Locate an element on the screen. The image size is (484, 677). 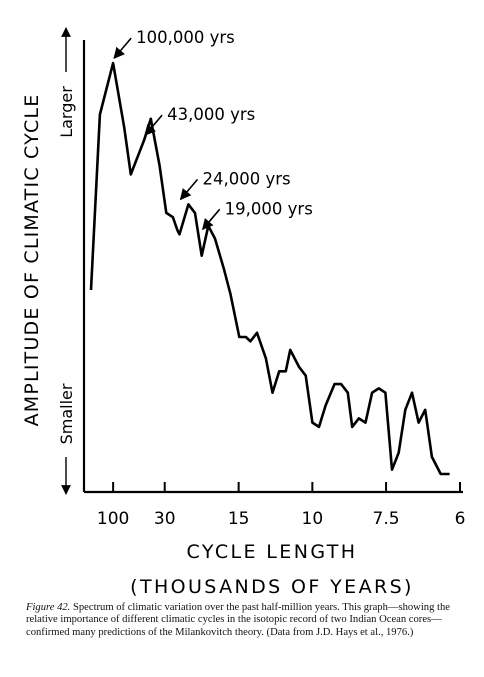
y-axis-larger-label: Larger is located at coordinates (66, 112).